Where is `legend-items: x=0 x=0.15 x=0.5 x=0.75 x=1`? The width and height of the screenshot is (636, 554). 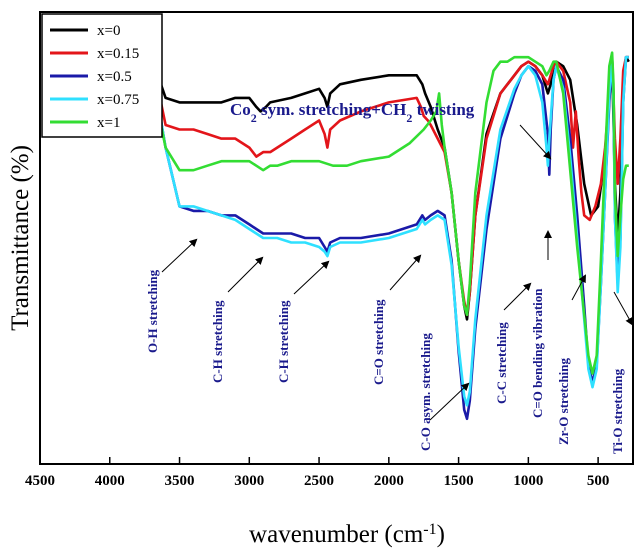 legend-items: x=0 x=0.15 x=0.5 x=0.75 x=1 is located at coordinates (94, 77).